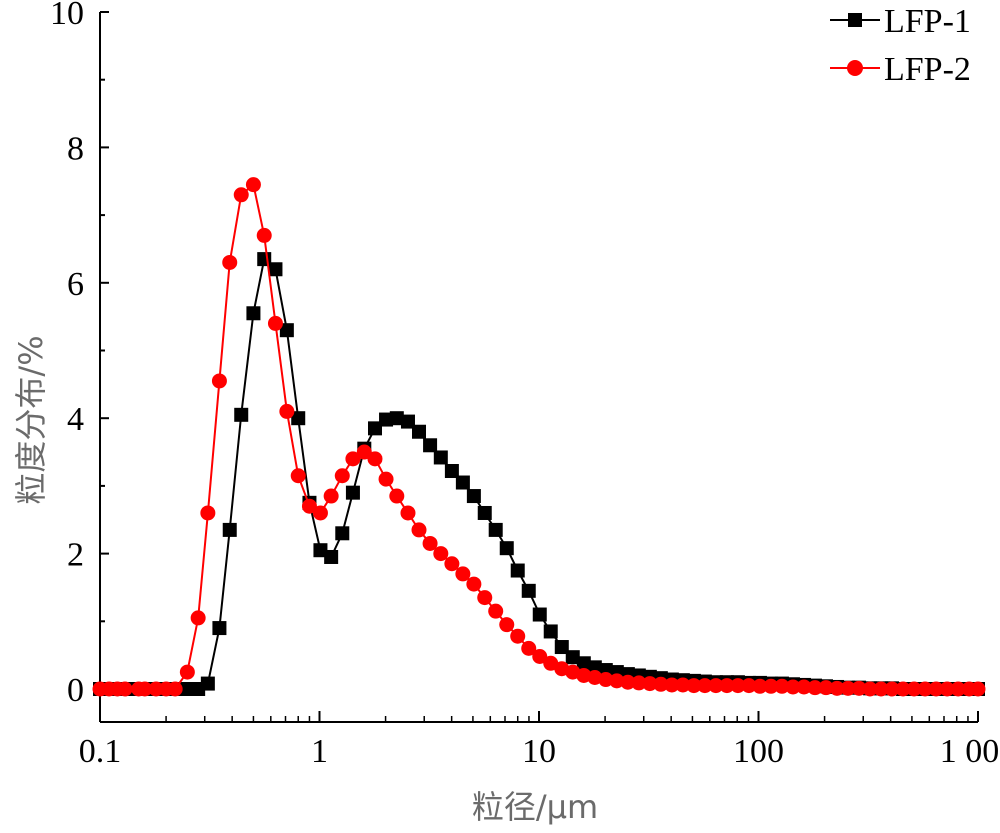 The height and width of the screenshot is (833, 1000). What do you see at coordinates (31, 419) in the screenshot?
I see `y-axis-title: 粒度分布/%` at bounding box center [31, 419].